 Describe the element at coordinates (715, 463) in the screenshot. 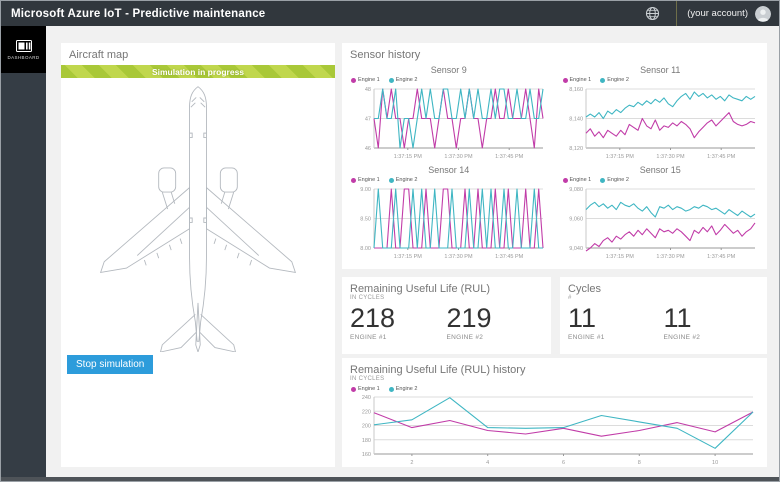

I see `svg-text: 10` at that location.